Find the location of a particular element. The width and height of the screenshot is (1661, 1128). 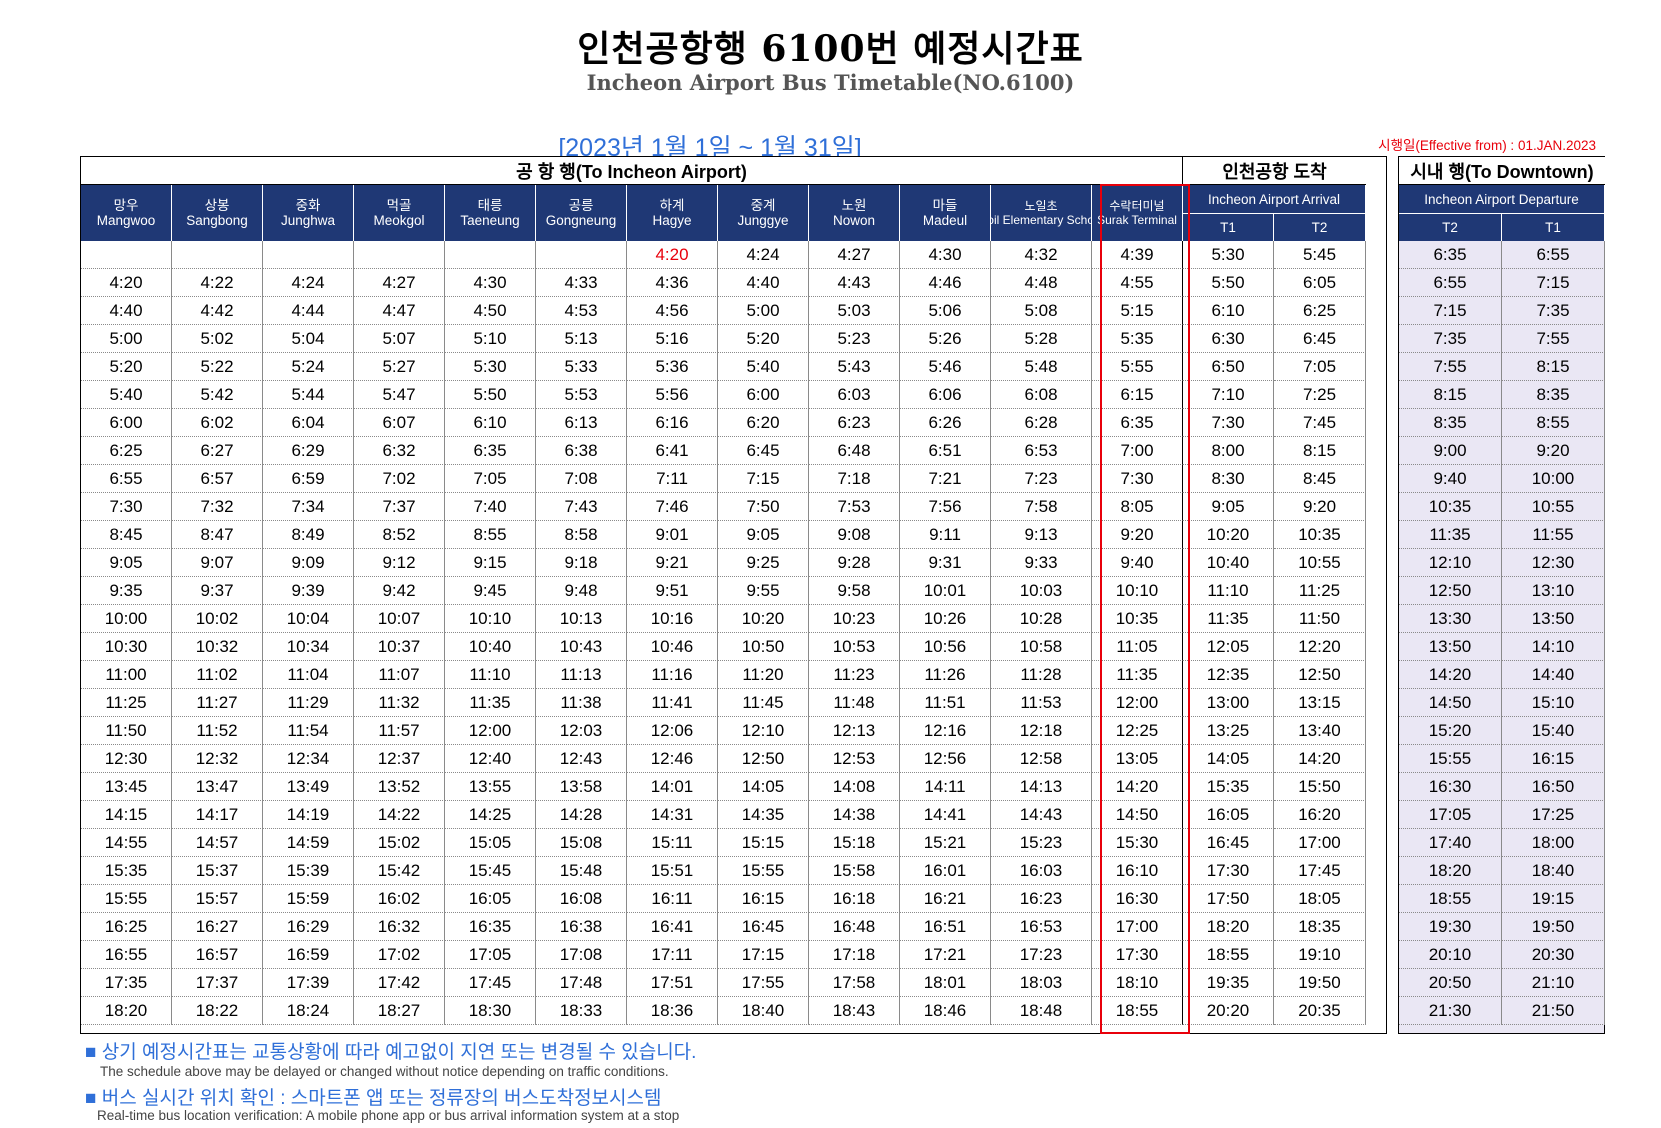

table-cell: 11:45 is located at coordinates (763, 703).